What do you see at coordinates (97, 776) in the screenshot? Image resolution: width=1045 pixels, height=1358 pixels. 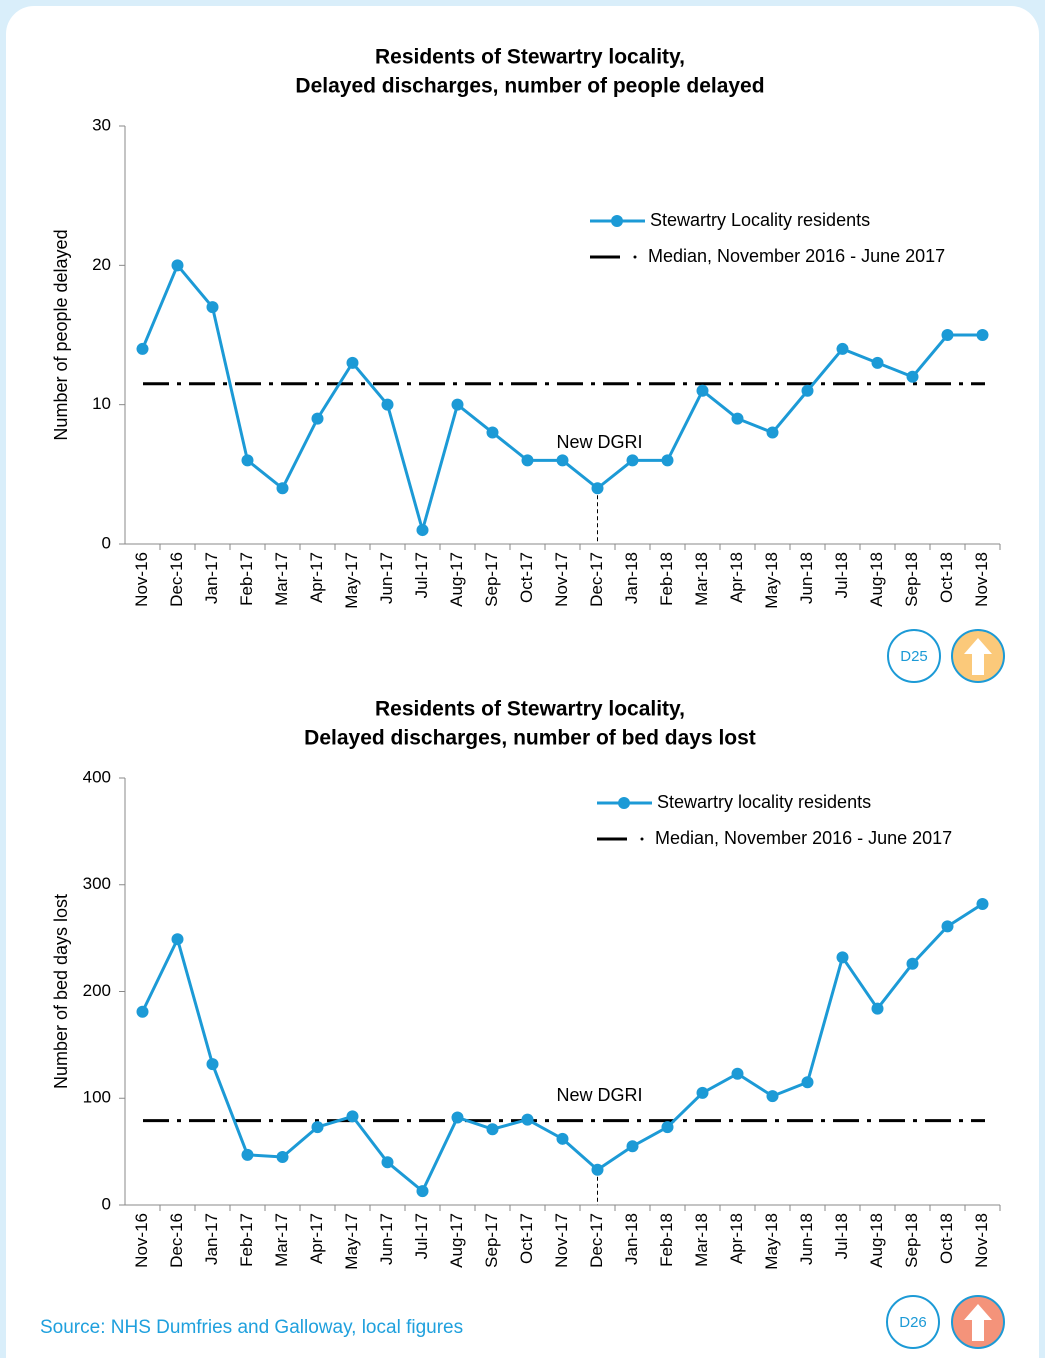 I see `y-tick-label: 400` at bounding box center [97, 776].